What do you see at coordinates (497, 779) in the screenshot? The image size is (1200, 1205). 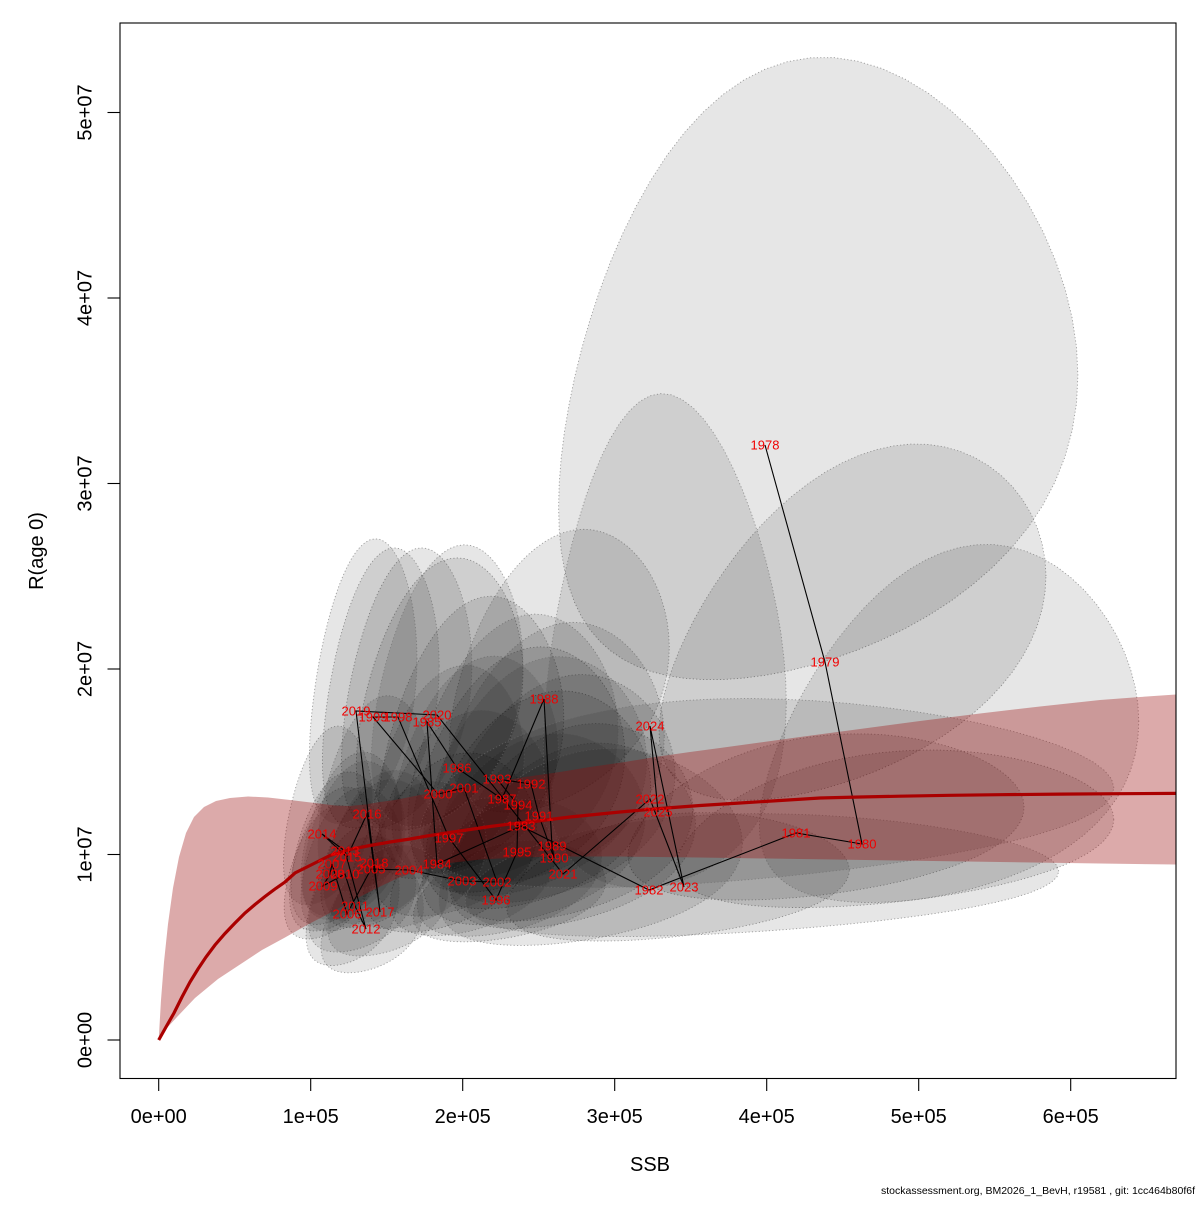 I see `svg-text: 1993` at bounding box center [497, 779].